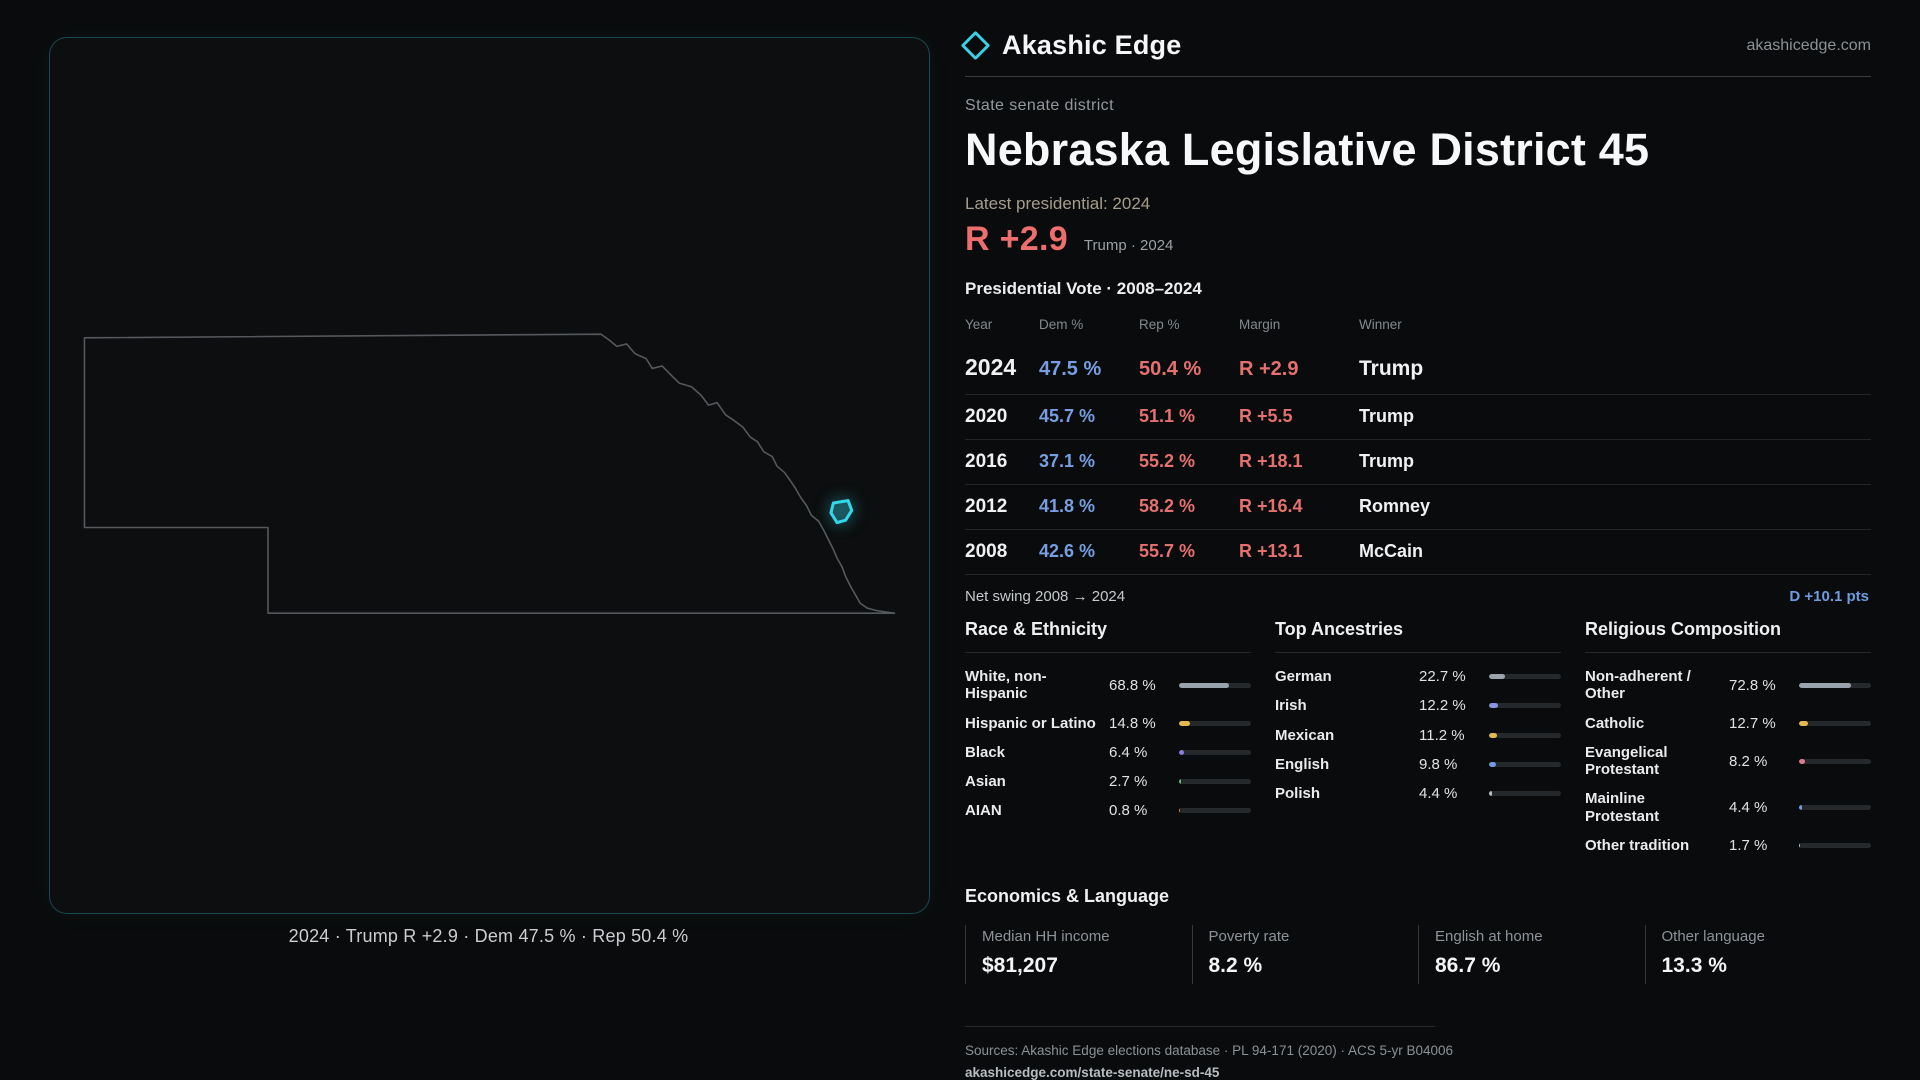 The width and height of the screenshot is (1920, 1080). What do you see at coordinates (1728, 685) in the screenshot?
I see `list-item: Non-adherent / Other 72.8 %` at bounding box center [1728, 685].